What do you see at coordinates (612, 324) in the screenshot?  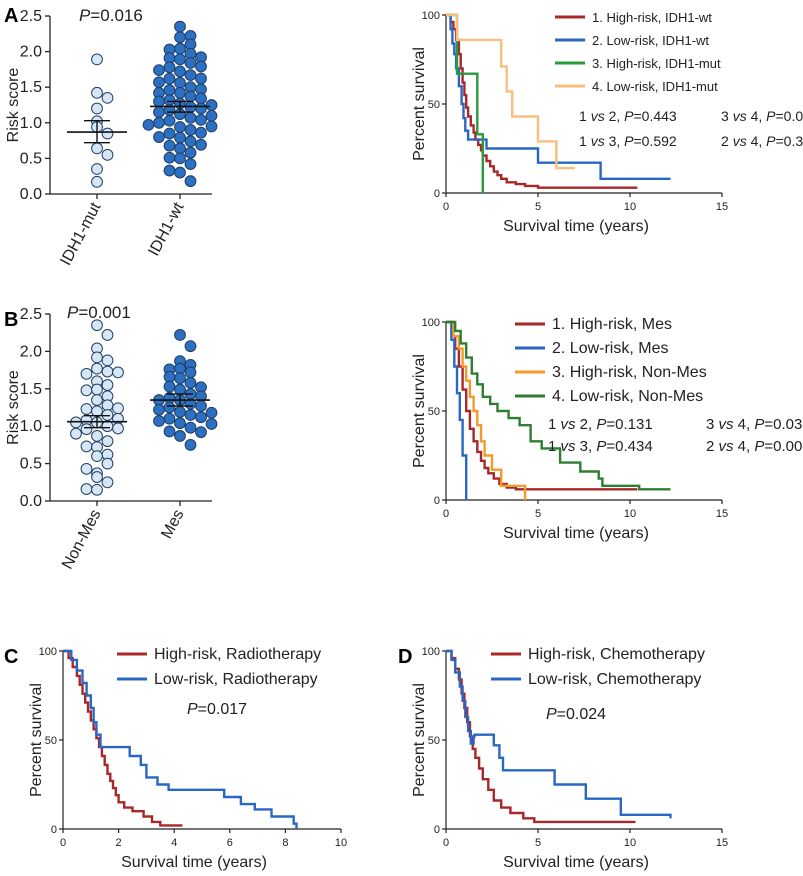 I see `legend-entry: 1. High-risk, Mes` at bounding box center [612, 324].